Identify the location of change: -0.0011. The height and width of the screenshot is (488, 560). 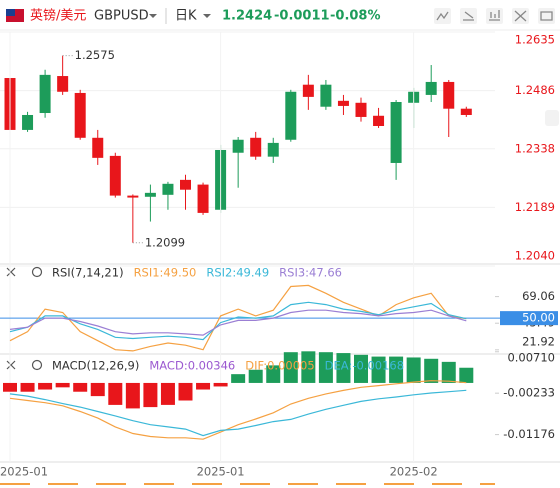
(302, 16).